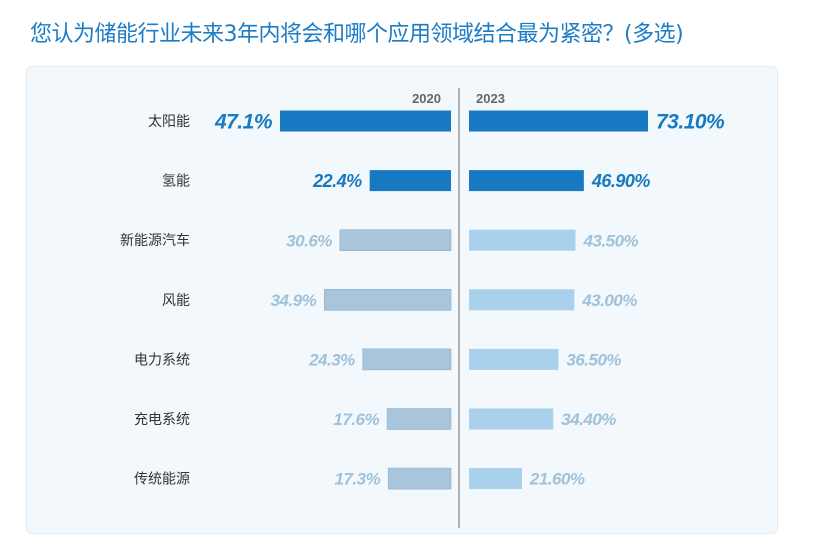 Image resolution: width=823 pixels, height=552 pixels. What do you see at coordinates (155, 240) in the screenshot?
I see `category-label: 新能源汽车` at bounding box center [155, 240].